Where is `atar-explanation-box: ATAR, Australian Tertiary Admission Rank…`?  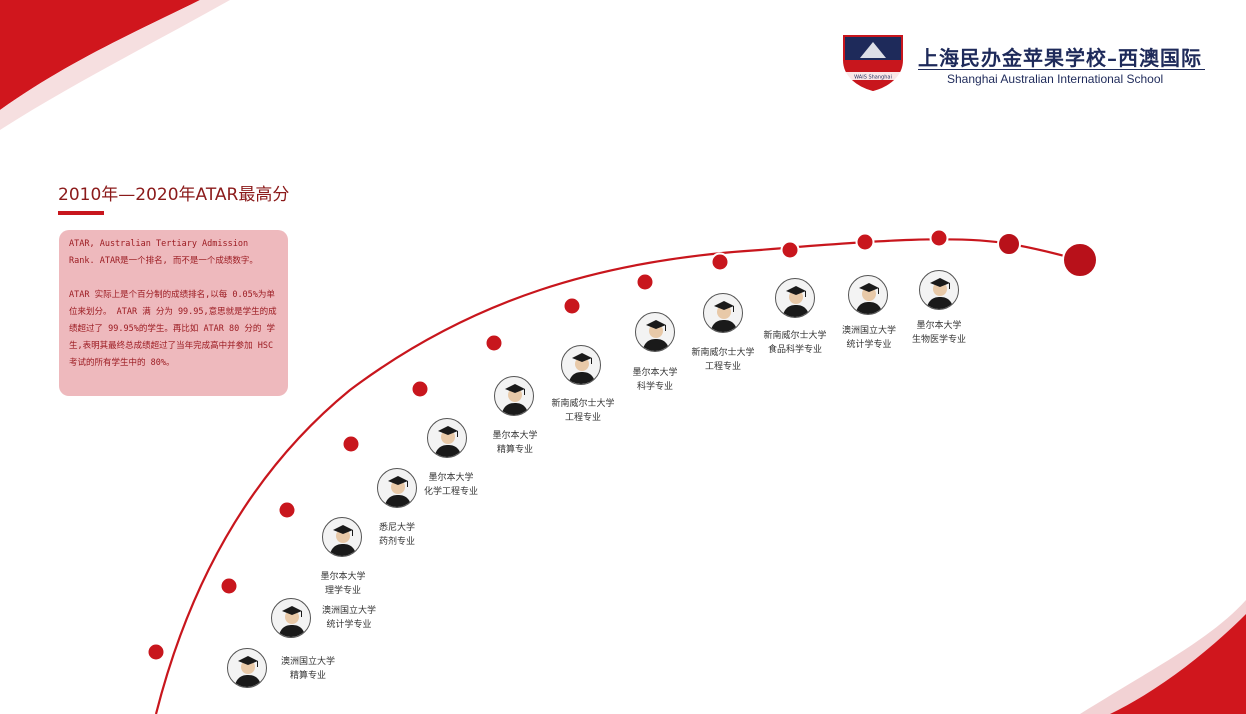 atar-explanation-box: ATAR, Australian Tertiary Admission Rank… is located at coordinates (173, 313).